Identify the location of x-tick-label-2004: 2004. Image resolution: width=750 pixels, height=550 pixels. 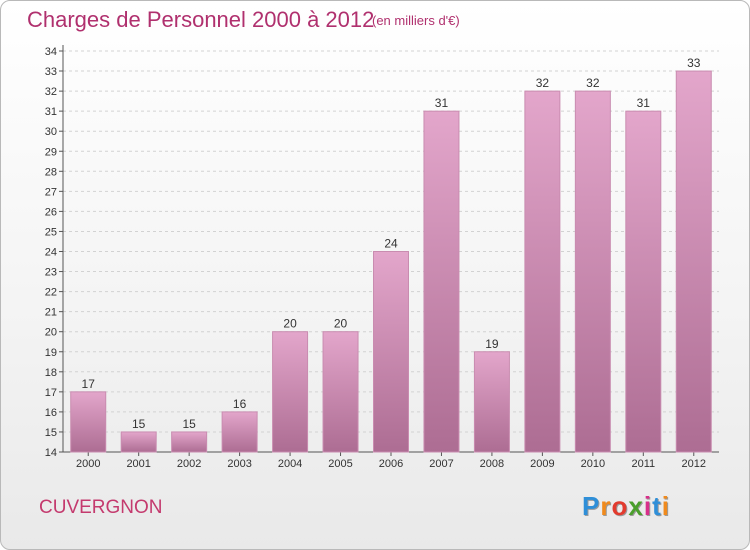
(290, 464).